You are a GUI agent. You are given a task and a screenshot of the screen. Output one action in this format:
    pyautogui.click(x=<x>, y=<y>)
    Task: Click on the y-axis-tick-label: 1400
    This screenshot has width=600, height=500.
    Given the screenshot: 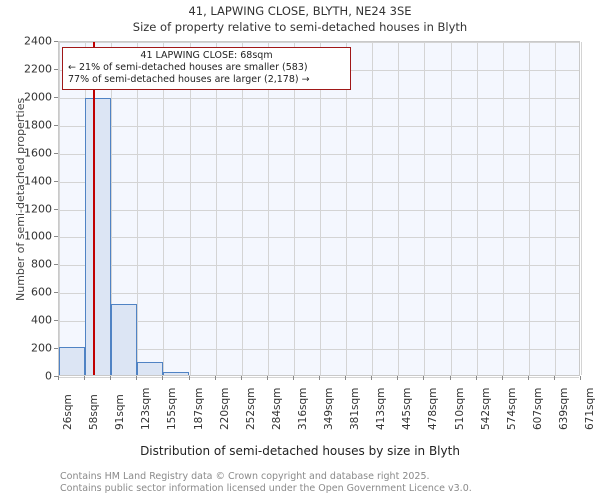 What is the action you would take?
    pyautogui.click(x=38, y=181)
    